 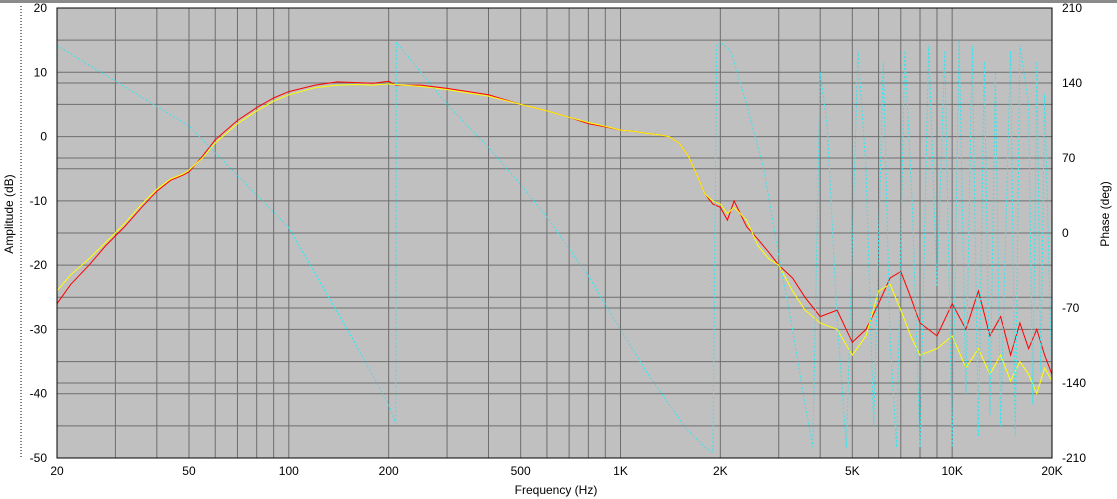 What do you see at coordinates (1072, 8) in the screenshot?
I see `y-right-tick-label: 210` at bounding box center [1072, 8].